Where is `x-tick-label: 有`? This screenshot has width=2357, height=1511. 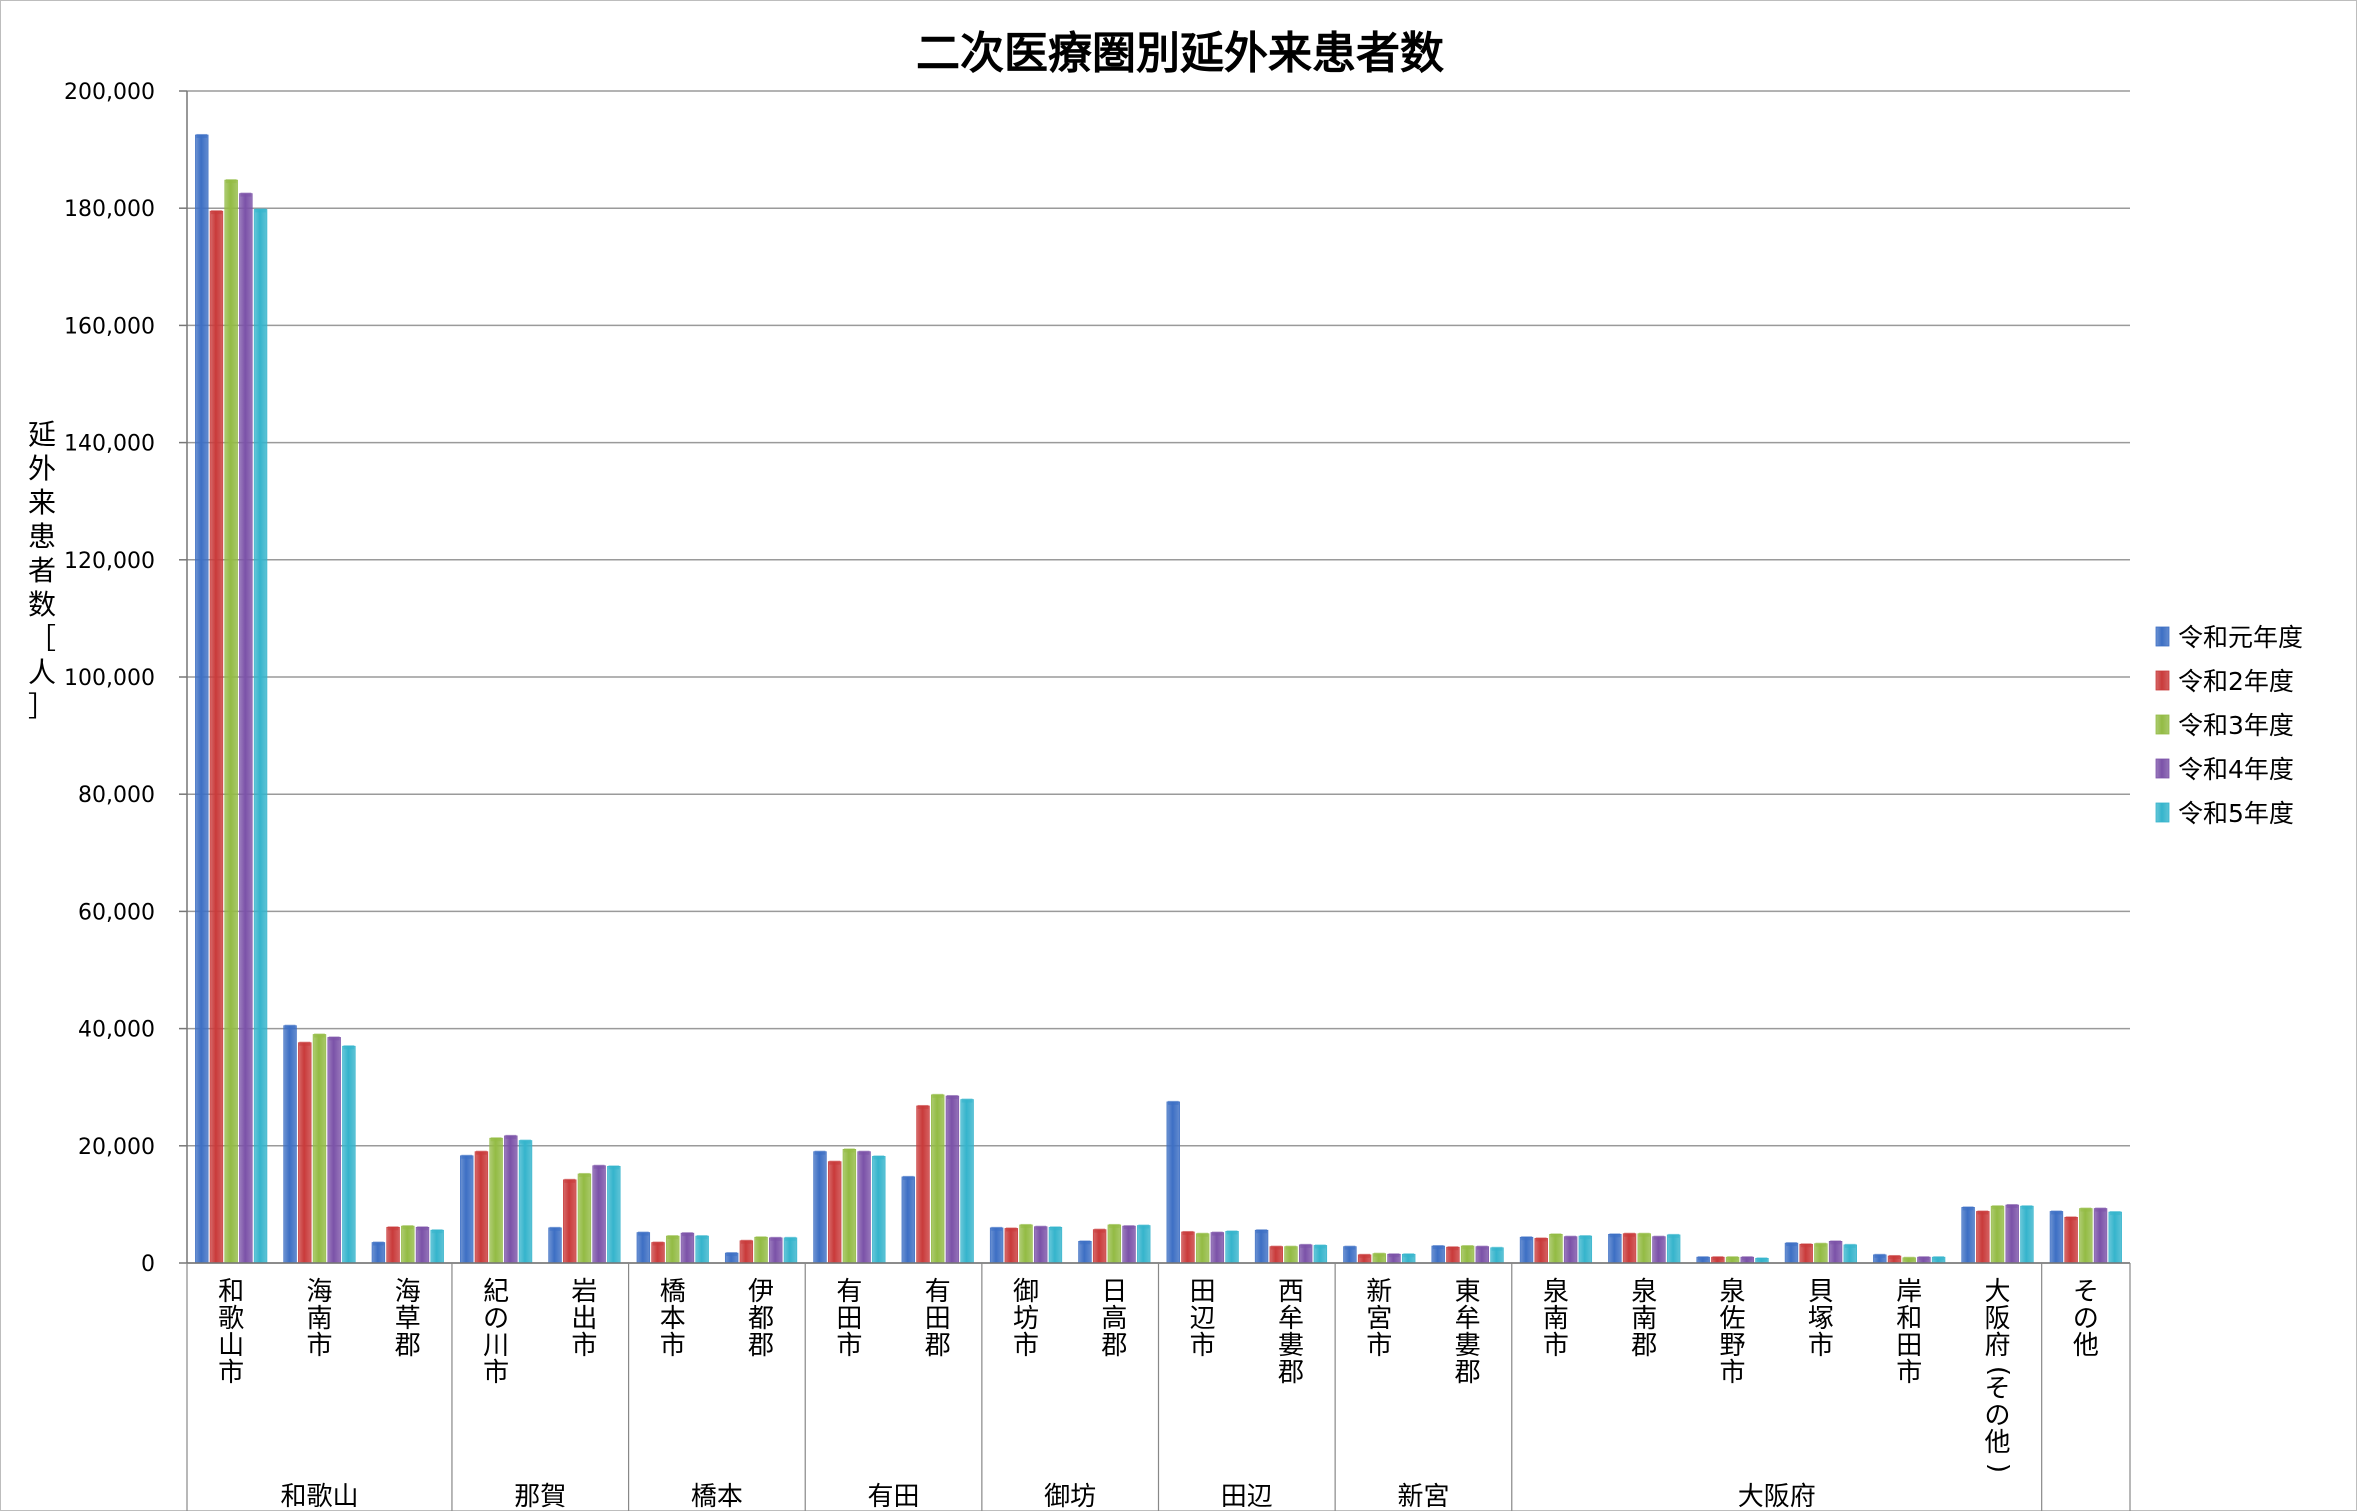 x-tick-label: 有 is located at coordinates (938, 1292).